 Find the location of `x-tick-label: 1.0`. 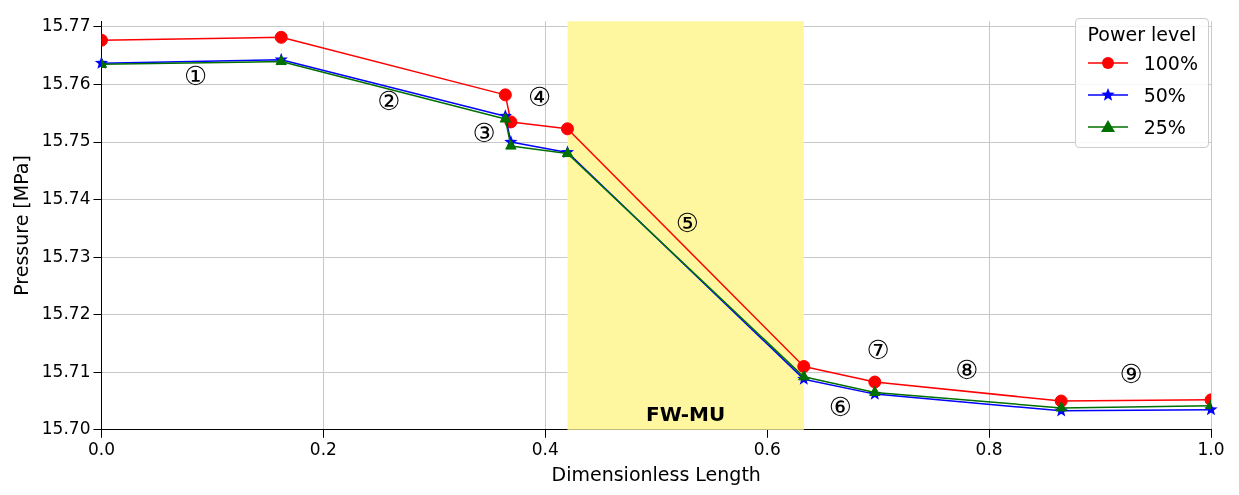

x-tick-label: 1.0 is located at coordinates (1211, 449).